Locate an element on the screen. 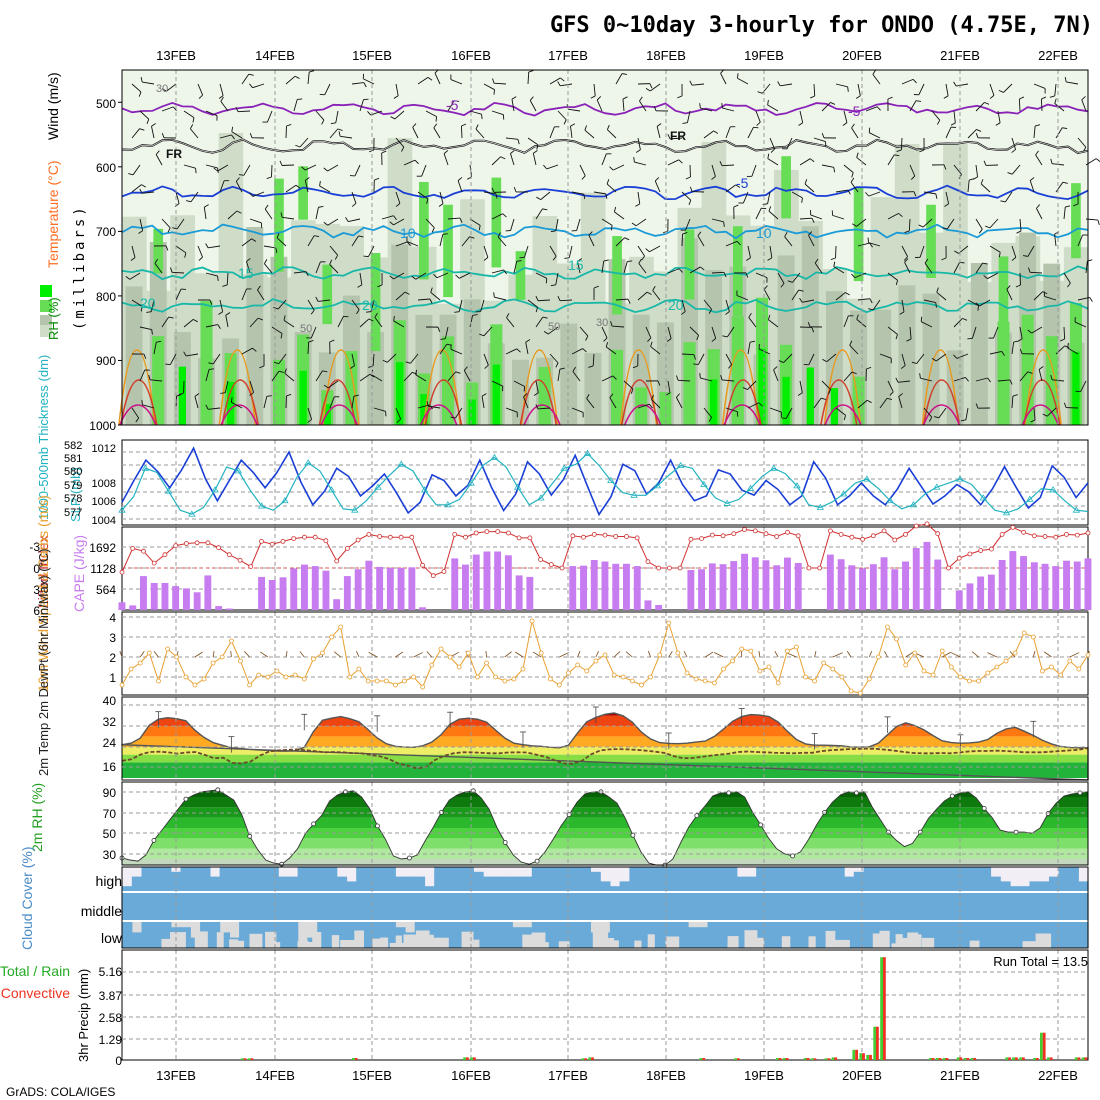 This screenshot has height=1100, width=1100. surface-wind-barb is located at coordinates (373, 654).